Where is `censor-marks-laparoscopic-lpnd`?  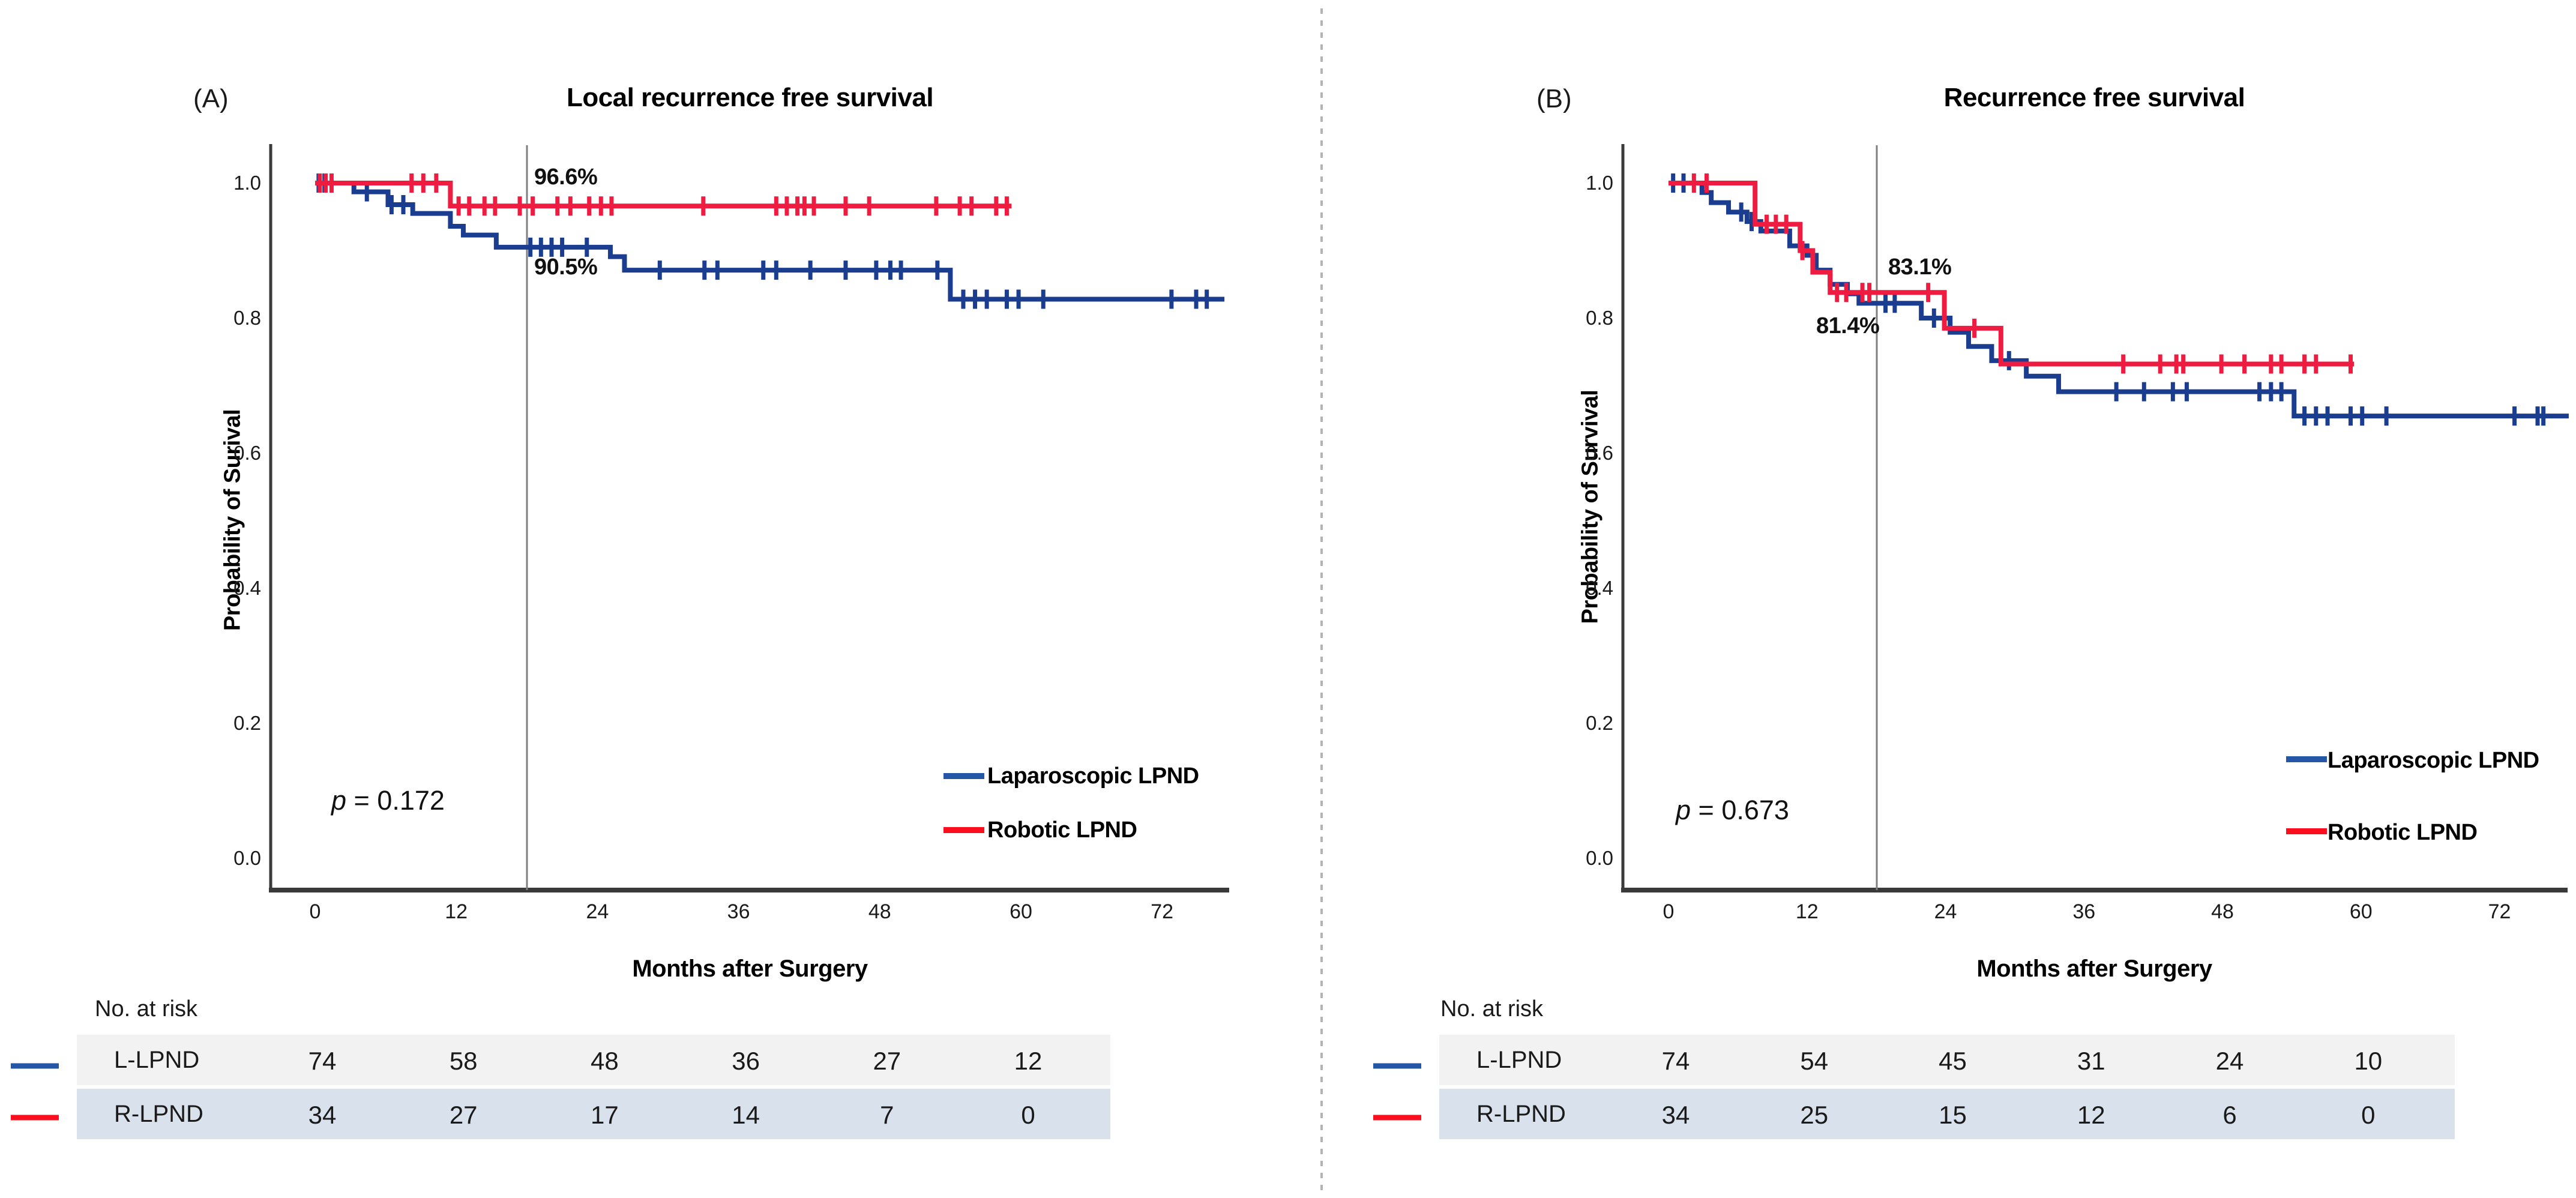
censor-marks-laparoscopic-lpnd is located at coordinates (2108, 299).